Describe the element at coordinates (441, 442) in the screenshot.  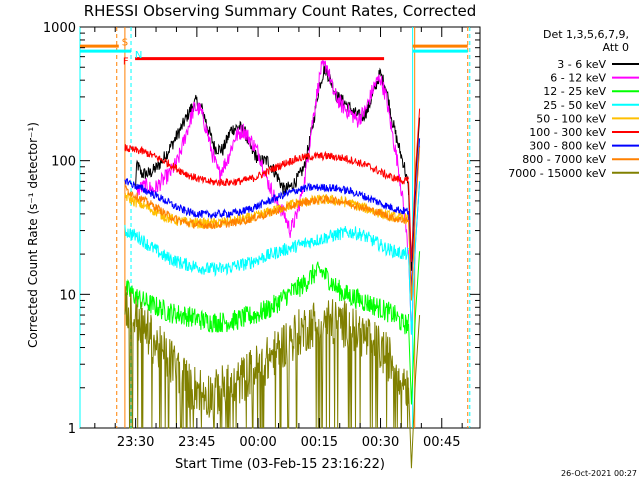
I see `x-tick-label: 00:45` at that location.